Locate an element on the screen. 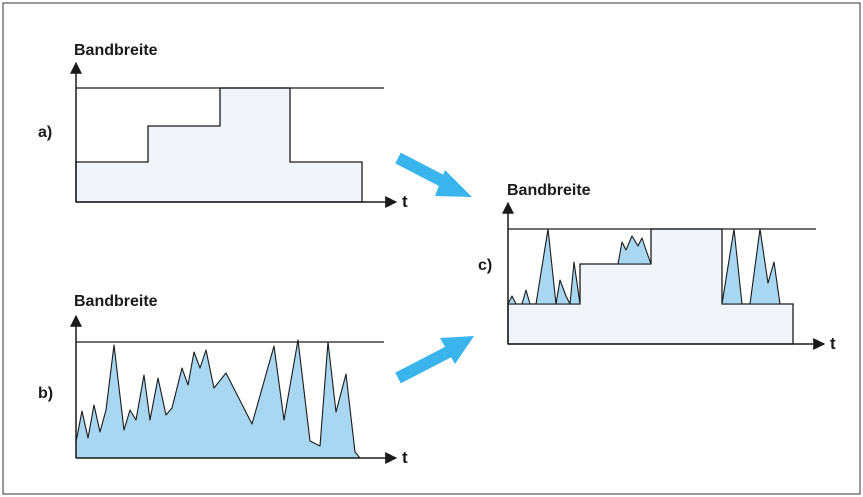 The image size is (863, 497). panel-b-xlabel: t is located at coordinates (405, 457).